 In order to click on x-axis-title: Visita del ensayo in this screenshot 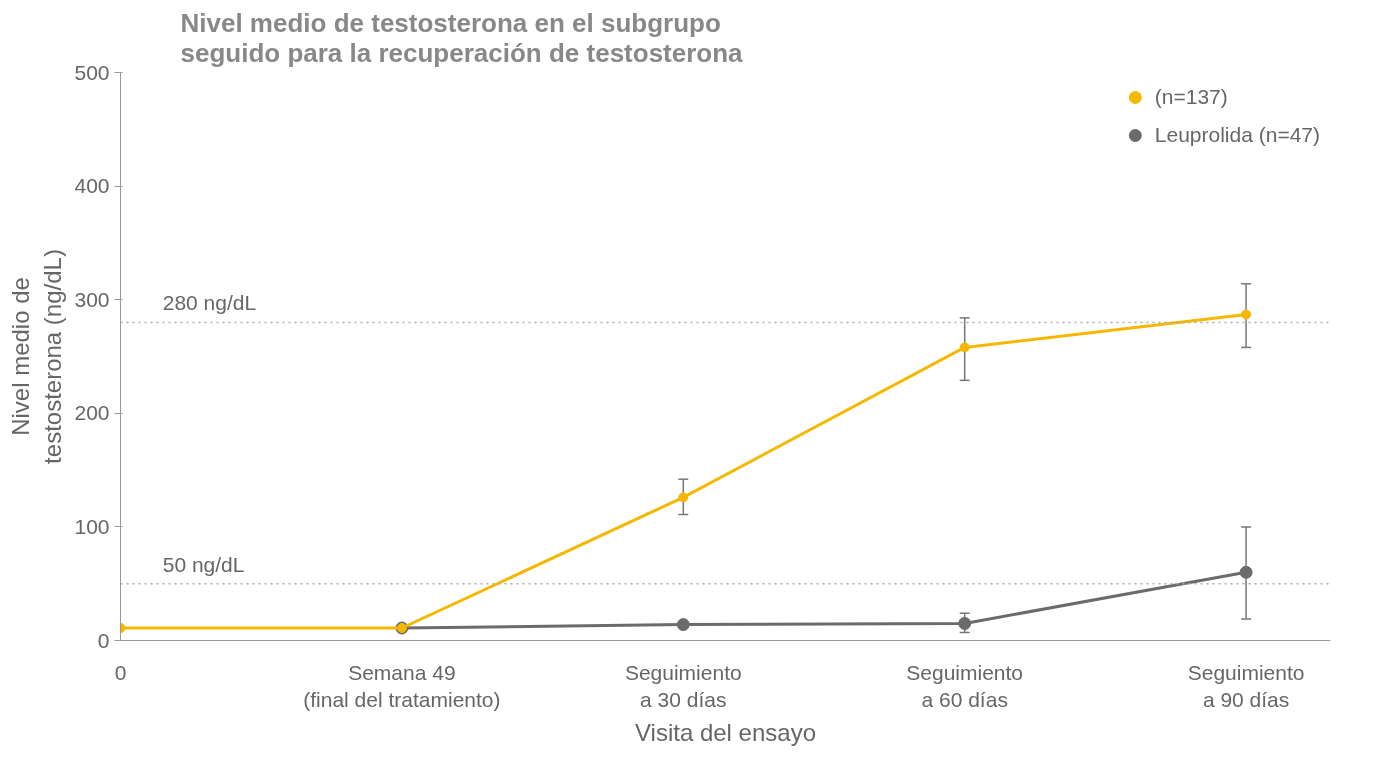, I will do `click(726, 733)`.